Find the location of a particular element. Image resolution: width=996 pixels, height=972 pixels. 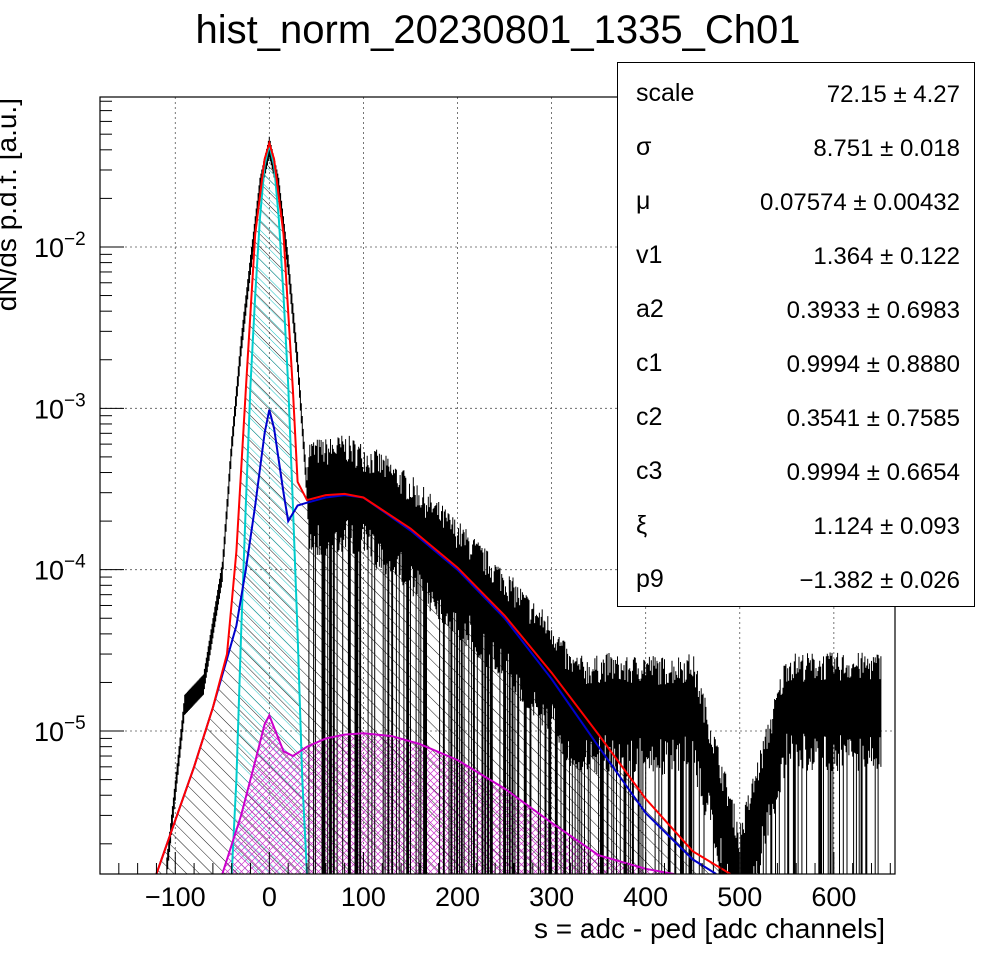

y-tick-label: 10⁻³ is located at coordinates (60, 407).